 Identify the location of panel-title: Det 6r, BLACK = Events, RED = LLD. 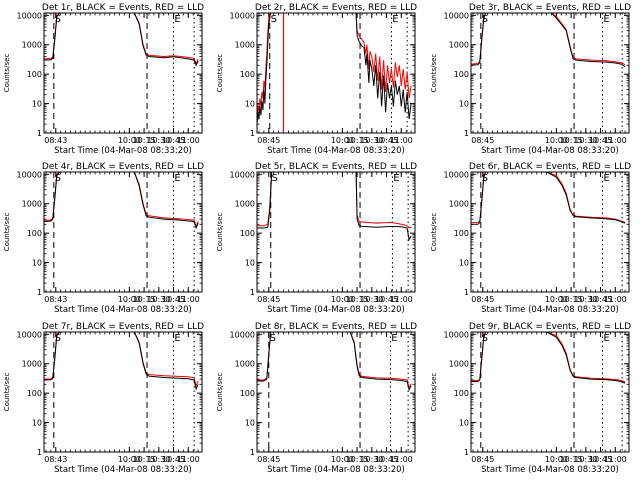
(550, 167).